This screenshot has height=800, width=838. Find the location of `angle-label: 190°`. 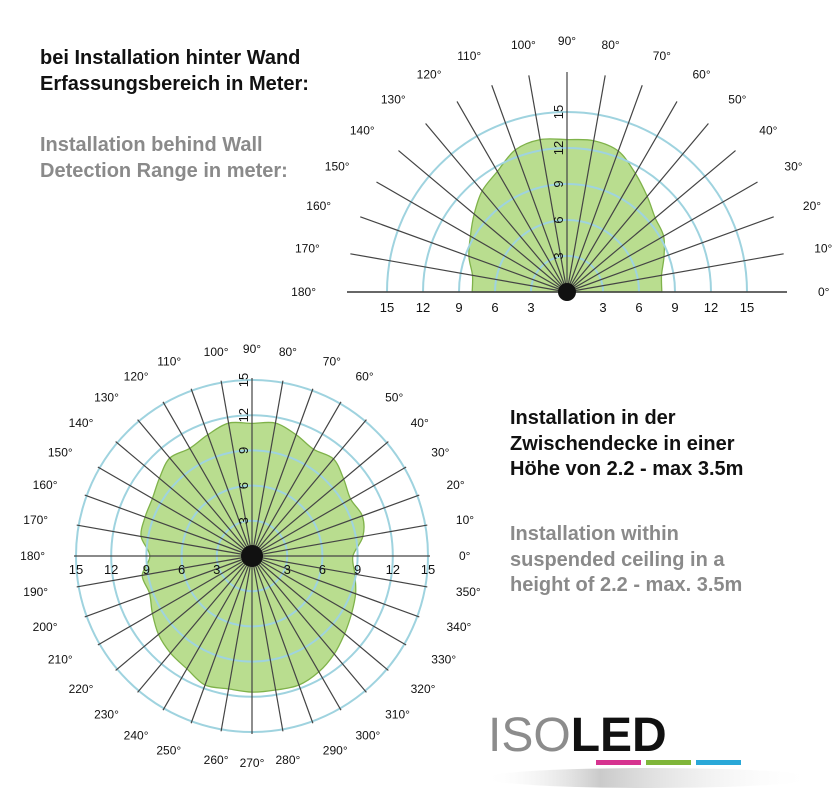

angle-label: 190° is located at coordinates (35, 592).